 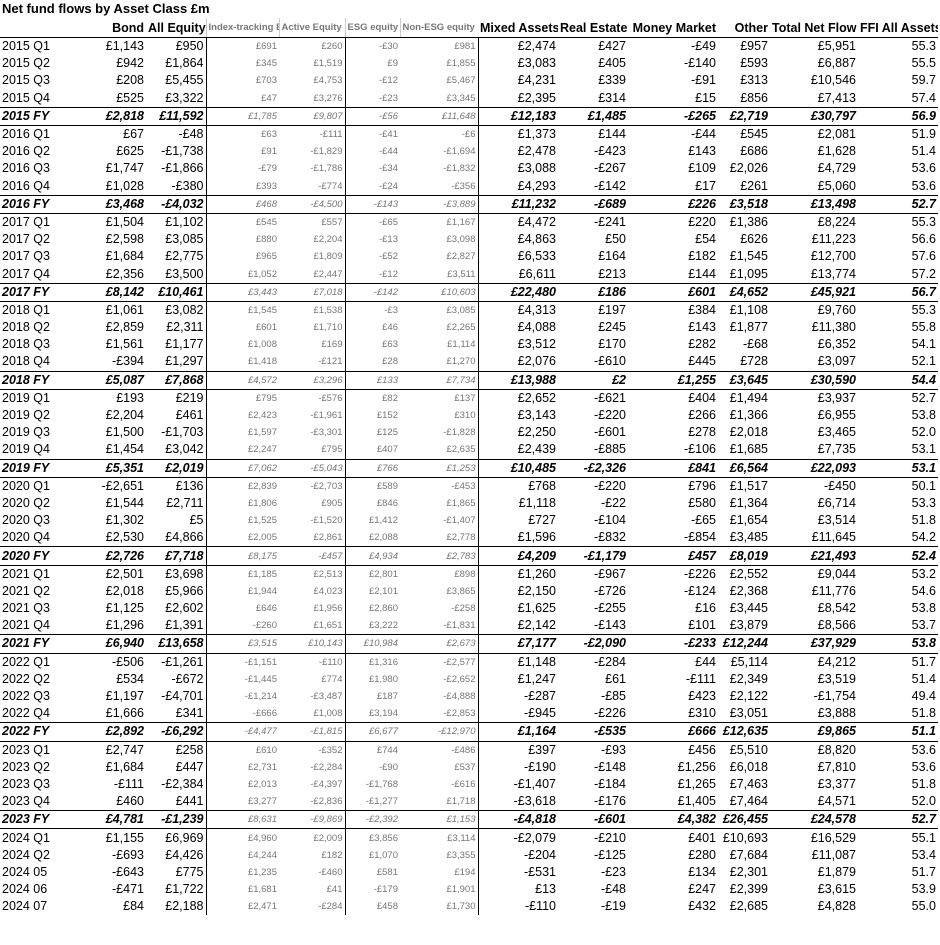 What do you see at coordinates (744, 204) in the screenshot?
I see `table-cell: £3,518` at bounding box center [744, 204].